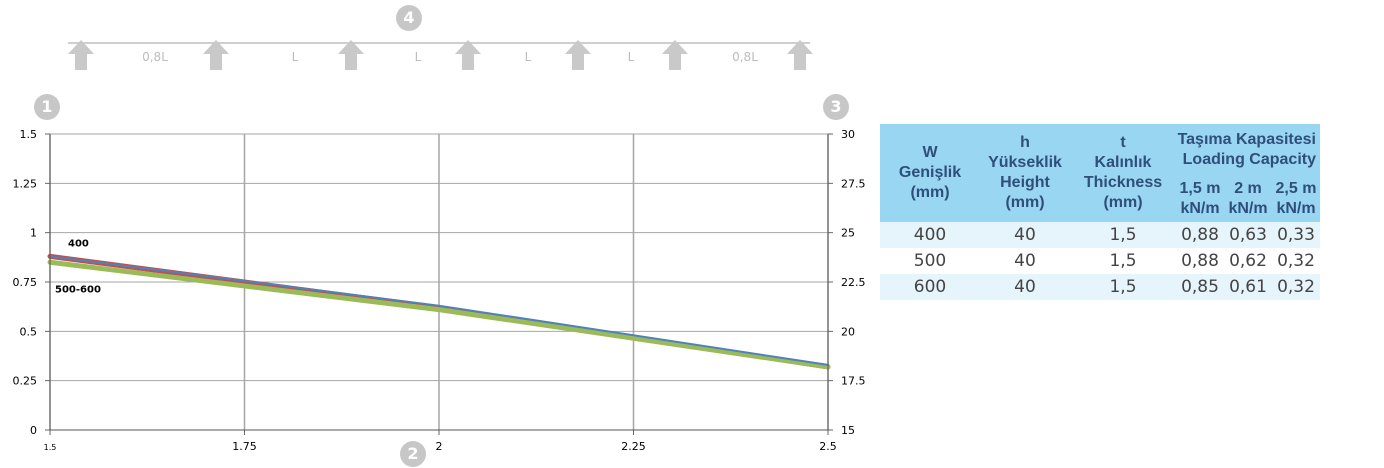  I want to click on y-tick-label: 1.25, so click(25, 183).